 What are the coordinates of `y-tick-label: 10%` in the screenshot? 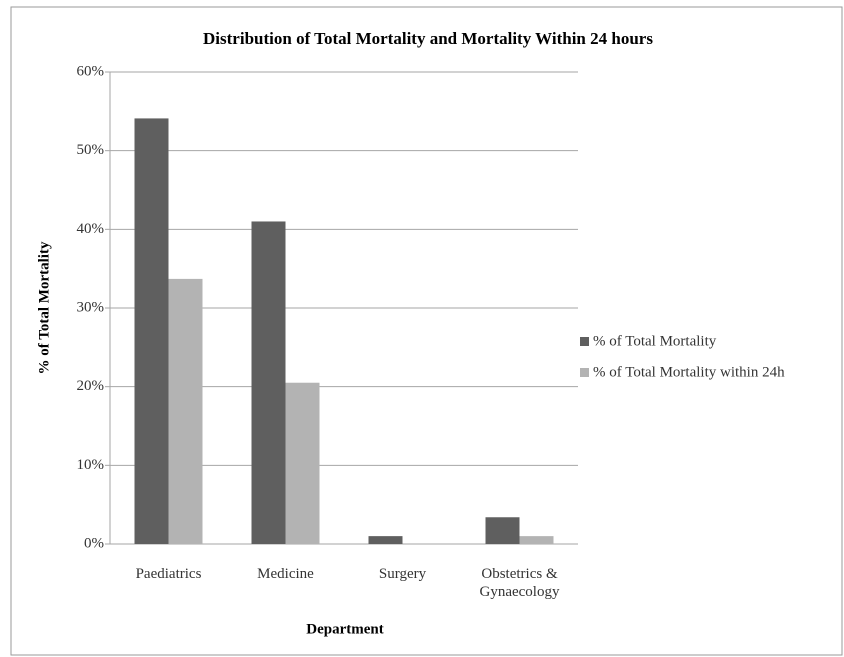 It's located at (91, 465).